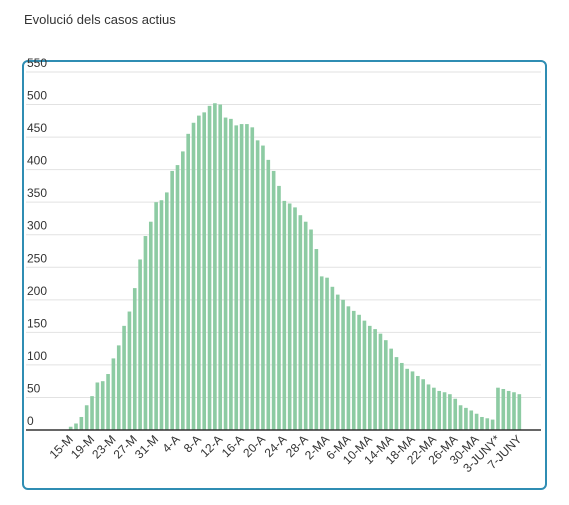 The height and width of the screenshot is (505, 569). I want to click on y-tick-label: 450, so click(37, 128).